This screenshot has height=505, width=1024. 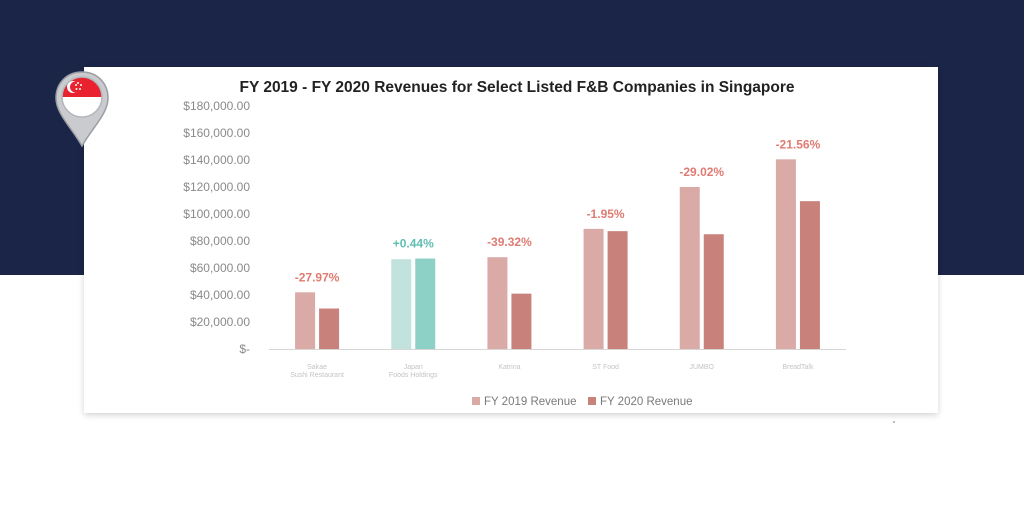 I want to click on y-tick-label: $140,000.00, so click(x=216, y=160).